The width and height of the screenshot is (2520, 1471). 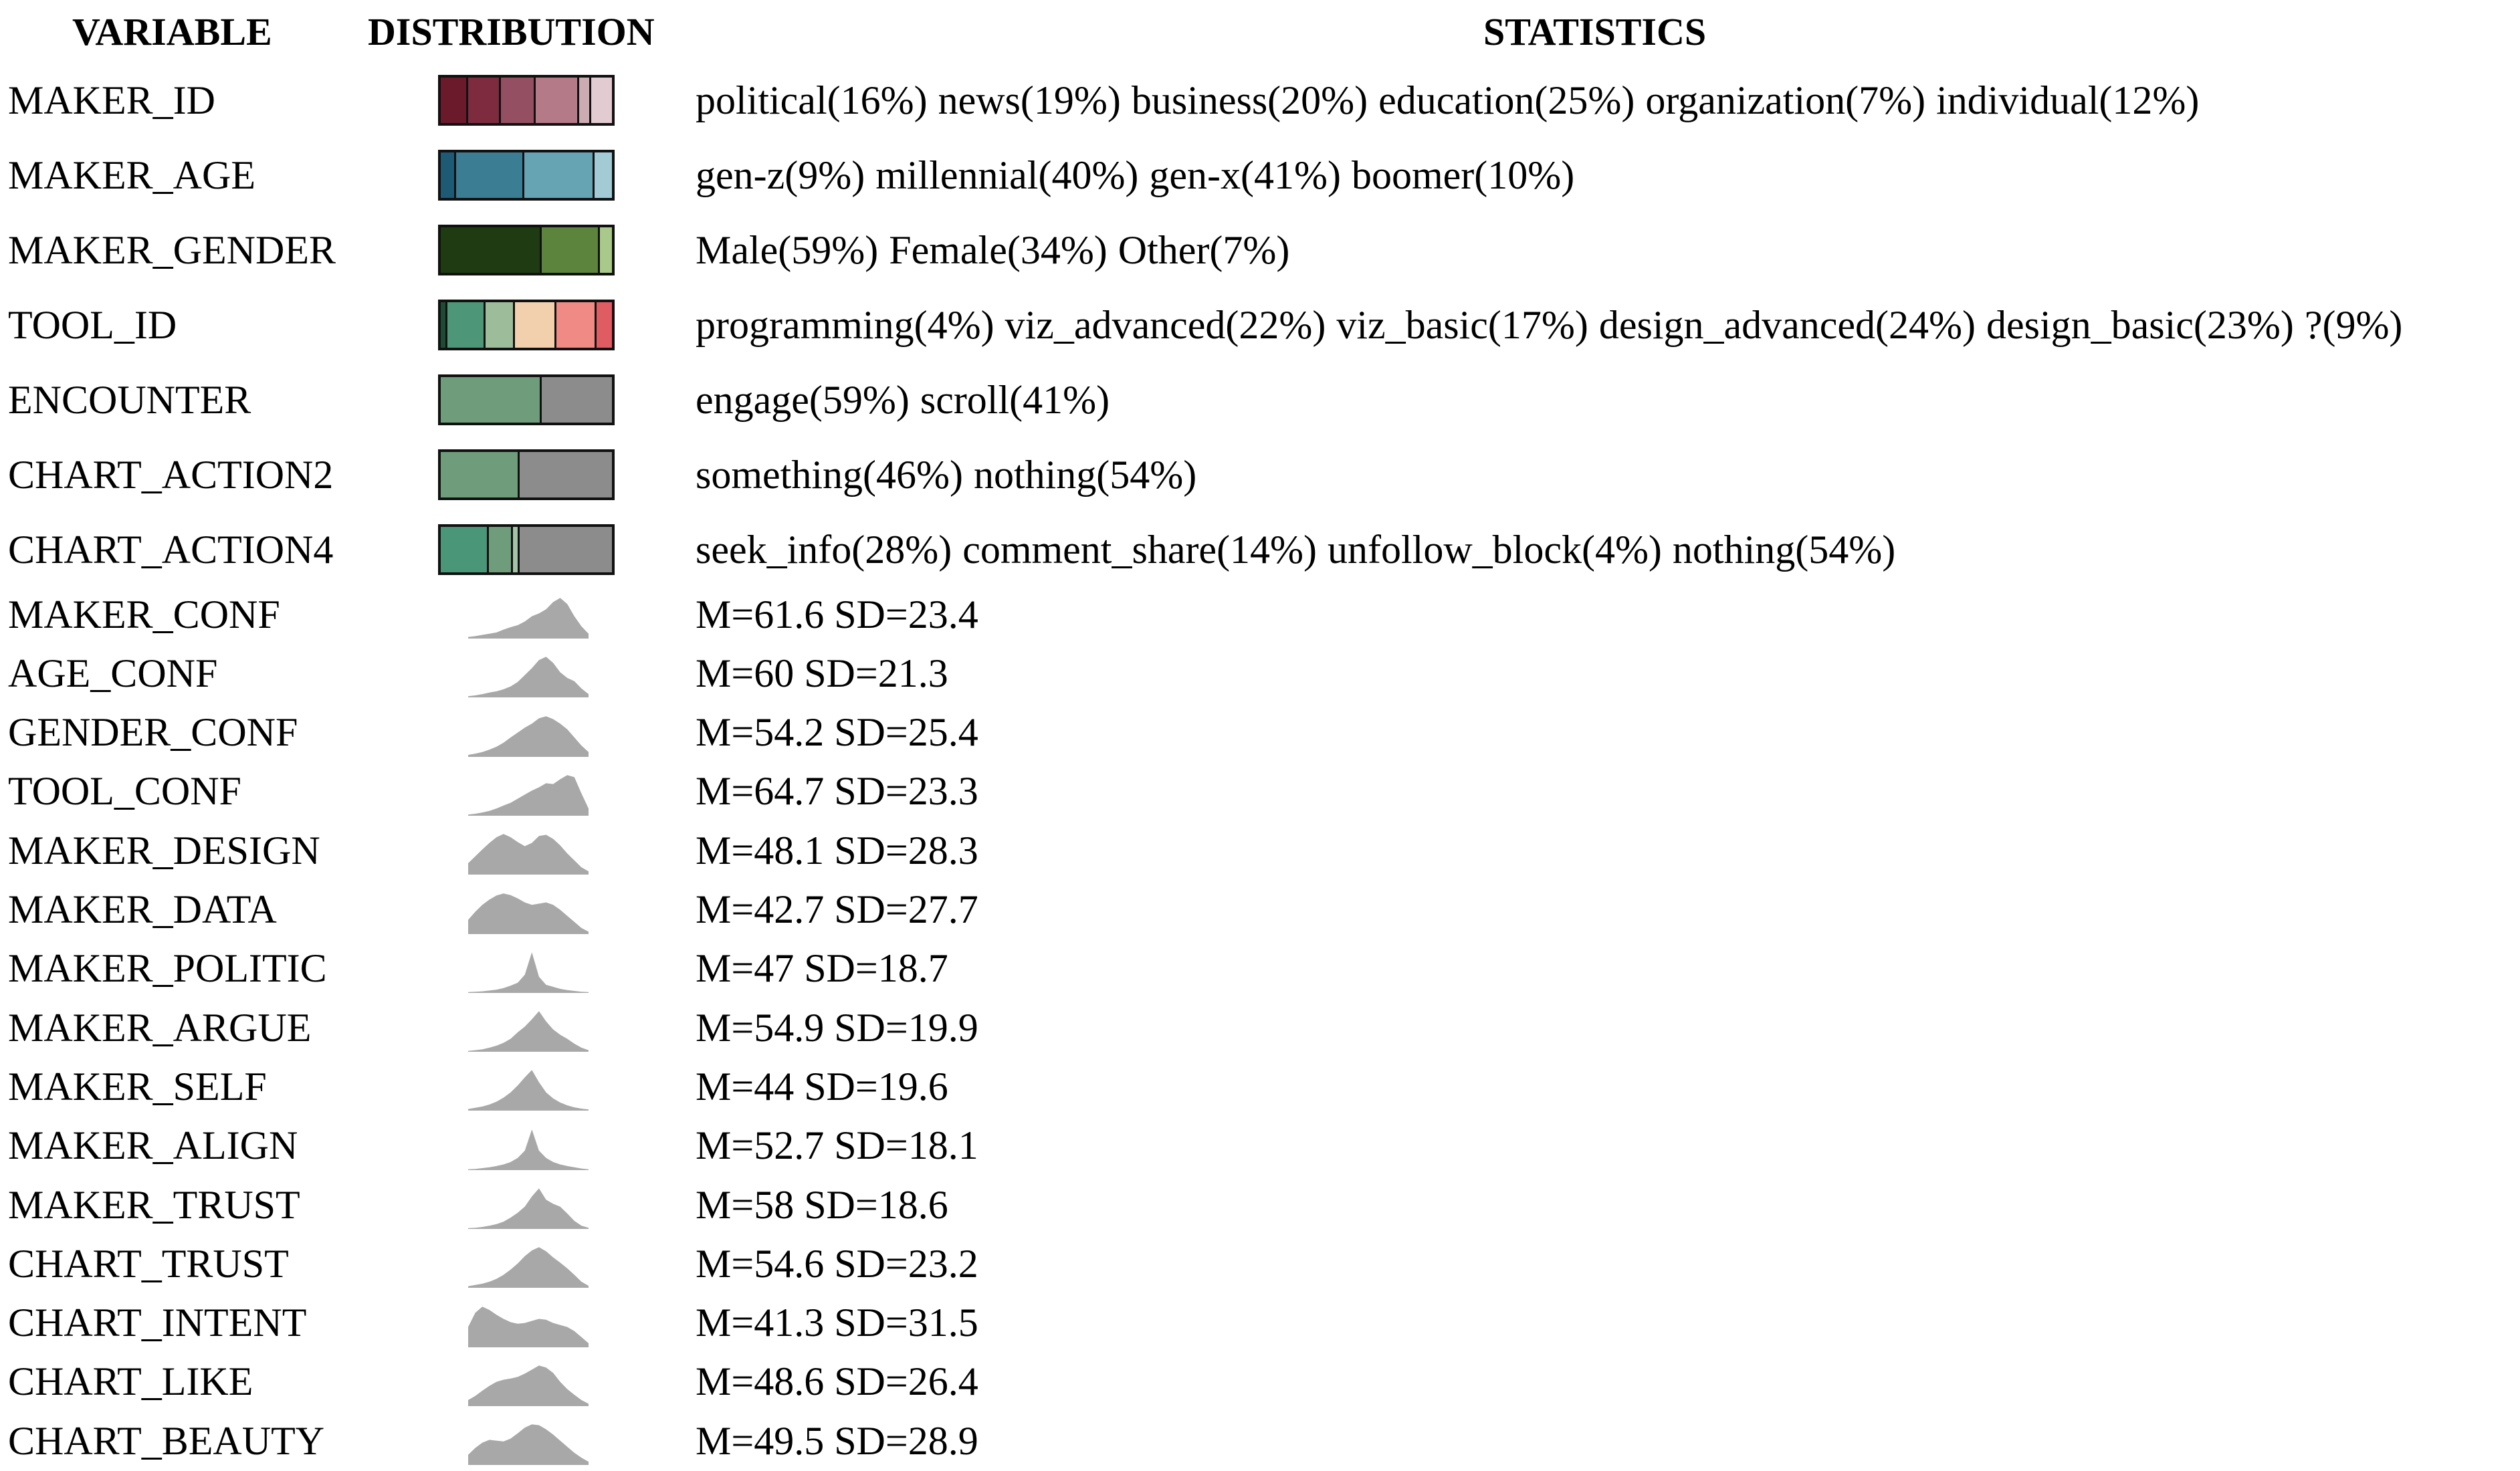 What do you see at coordinates (946, 474) in the screenshot?
I see `statistics-cell: something(46%) nothing(54%)` at bounding box center [946, 474].